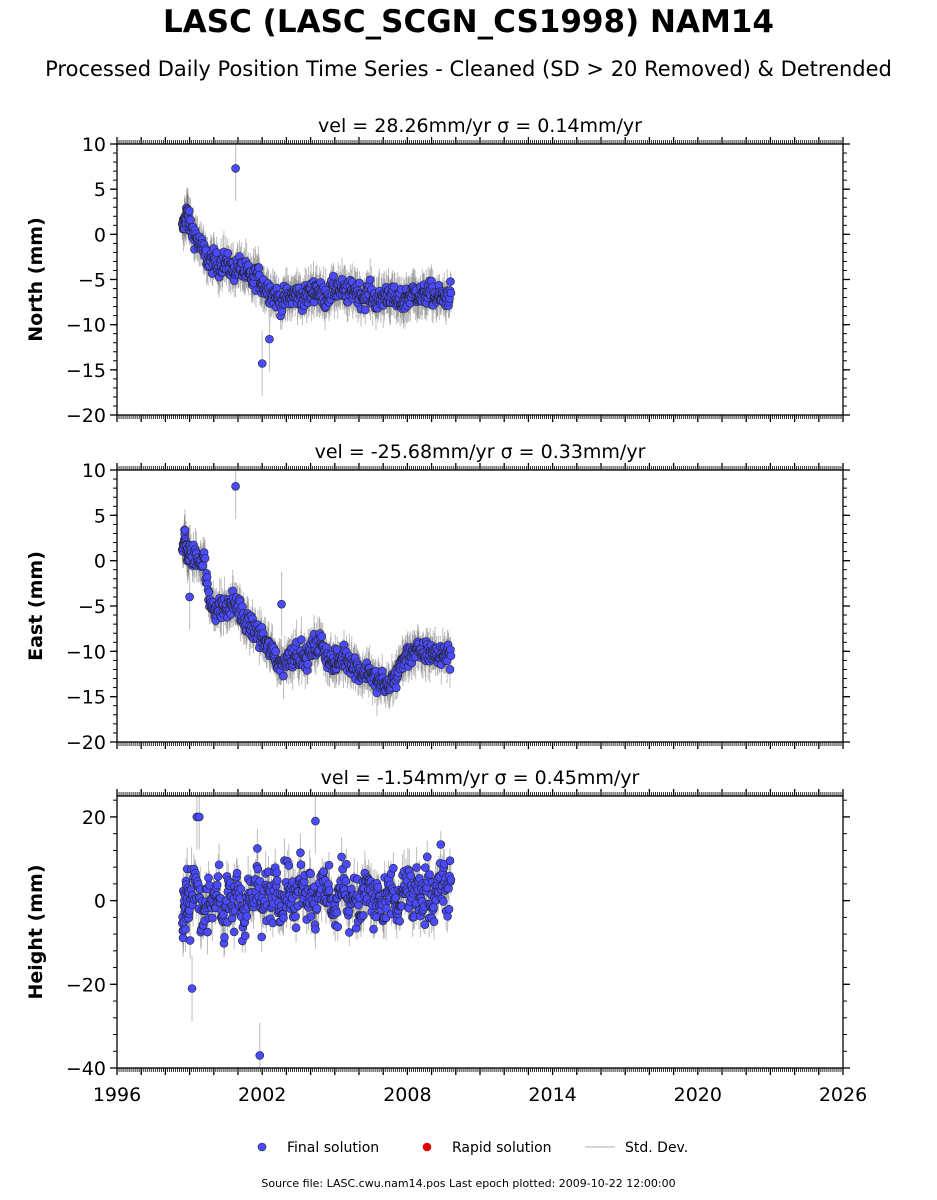  I want to click on std-dev-bars, so click(316, 593).